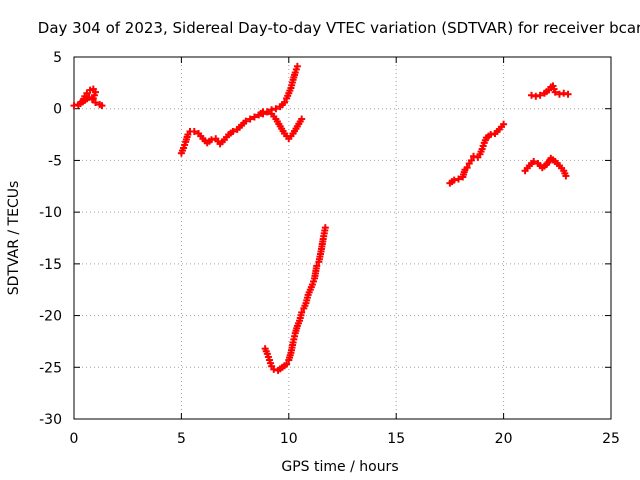  Describe the element at coordinates (14, 238) in the screenshot. I see `y-axis-label: SDTVAR / TECUs` at that location.